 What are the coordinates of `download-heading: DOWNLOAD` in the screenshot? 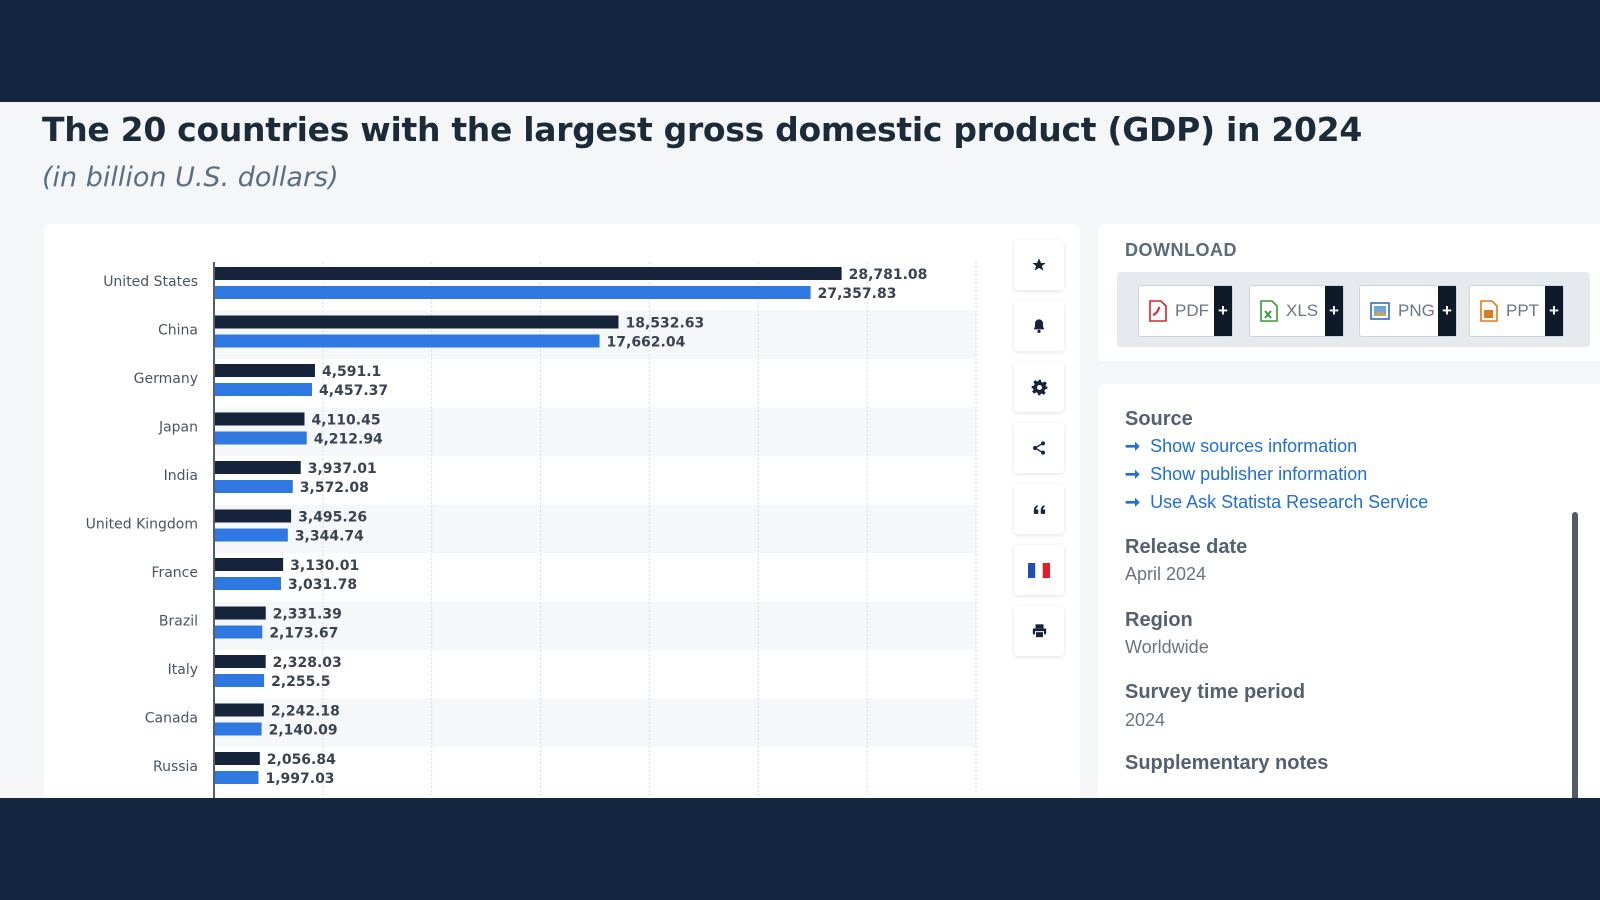 It's located at (1181, 250).